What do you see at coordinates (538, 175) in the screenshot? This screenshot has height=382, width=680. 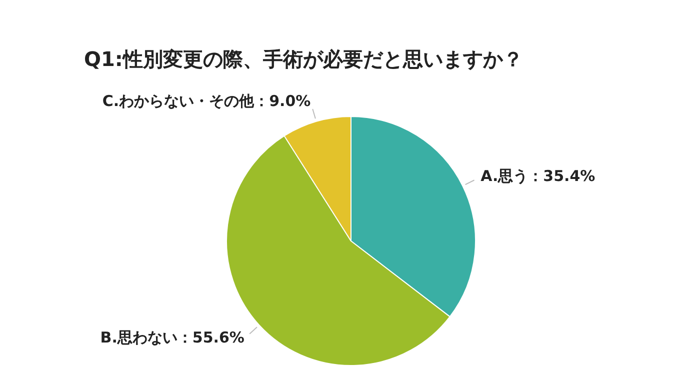 I see `slice-label: A.思う：35.4%` at bounding box center [538, 175].